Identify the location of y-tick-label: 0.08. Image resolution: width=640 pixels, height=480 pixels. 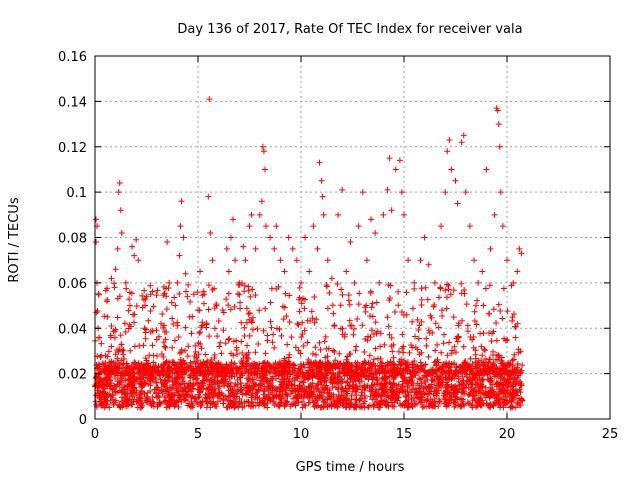
(72, 239).